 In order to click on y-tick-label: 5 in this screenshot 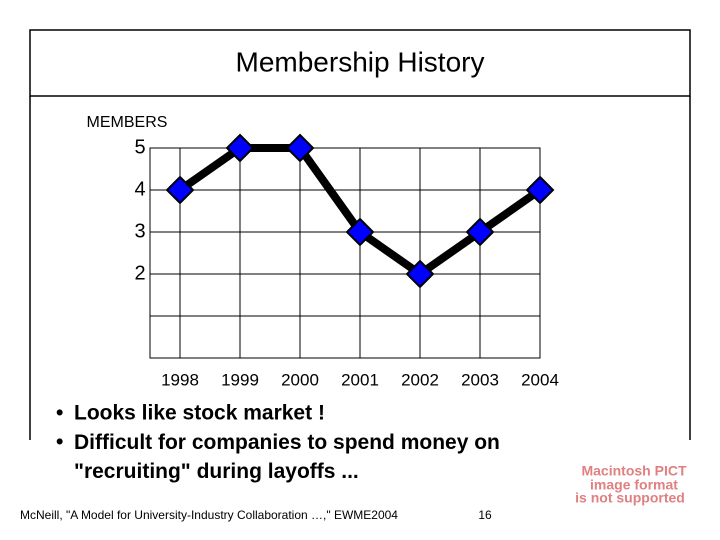, I will do `click(139, 147)`.